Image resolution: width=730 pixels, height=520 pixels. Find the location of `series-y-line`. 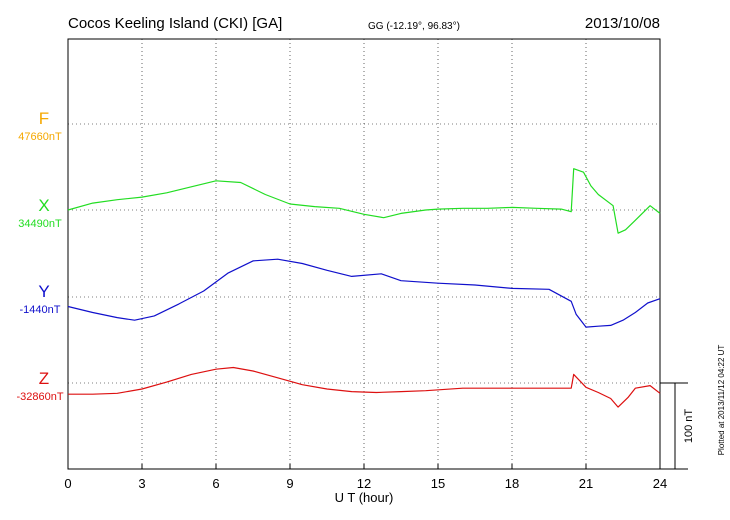

series-y-line is located at coordinates (364, 293).